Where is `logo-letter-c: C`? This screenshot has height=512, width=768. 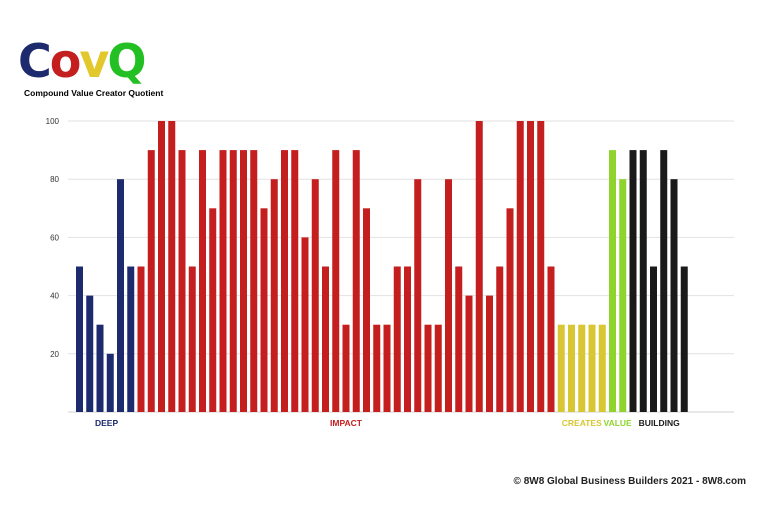 logo-letter-c: C is located at coordinates (35, 61).